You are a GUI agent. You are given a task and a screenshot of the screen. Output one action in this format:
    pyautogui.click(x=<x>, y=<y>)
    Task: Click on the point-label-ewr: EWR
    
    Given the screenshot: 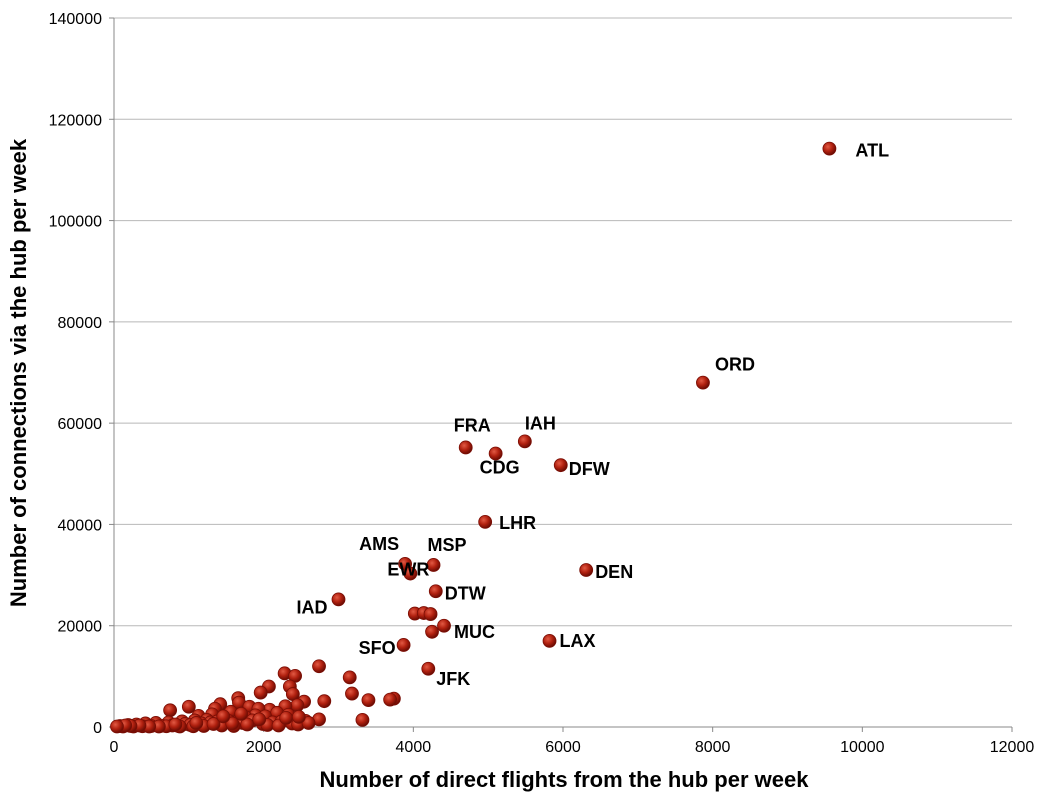 What is the action you would take?
    pyautogui.click(x=408, y=570)
    